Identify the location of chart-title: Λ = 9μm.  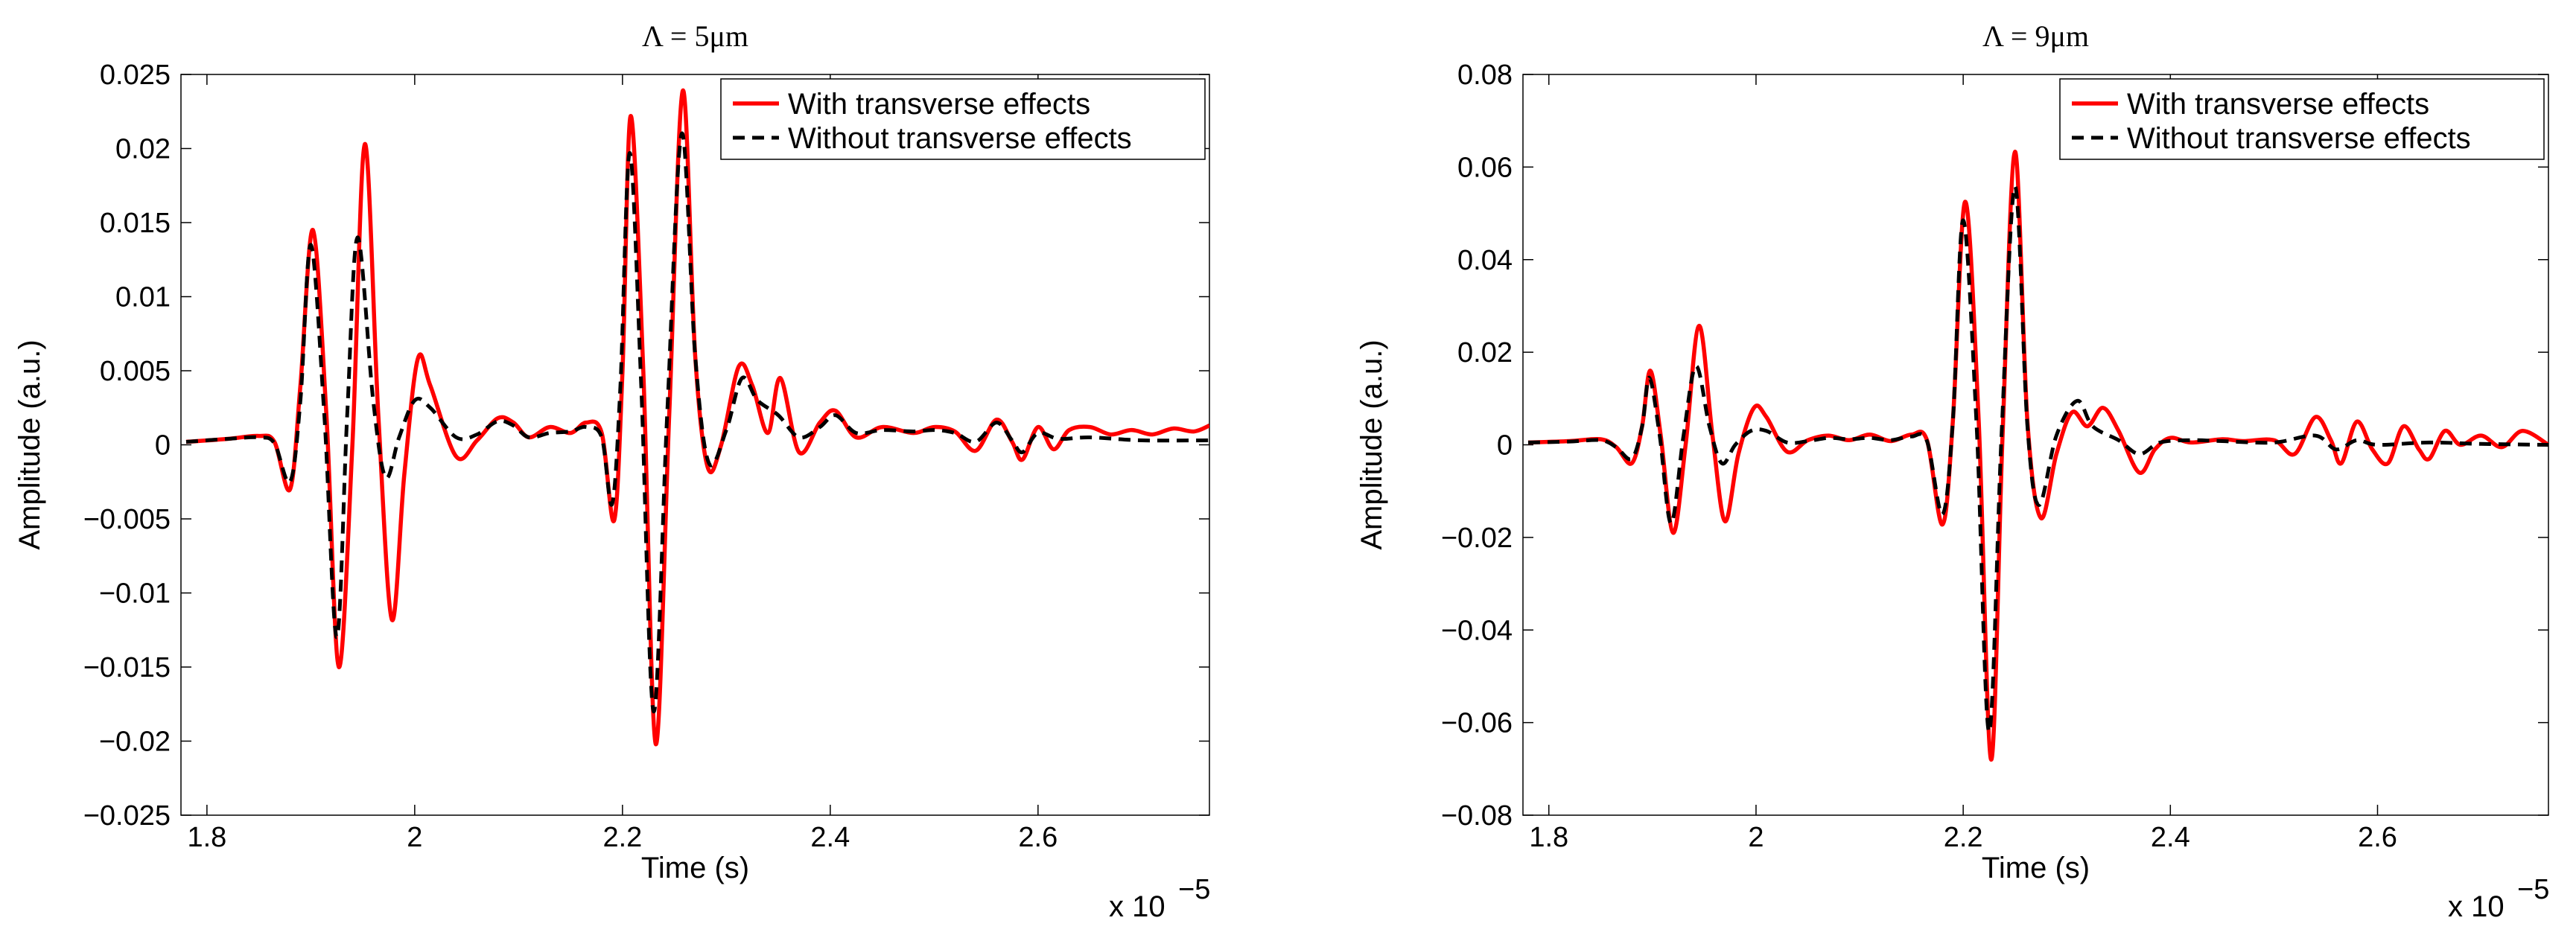
(2035, 36).